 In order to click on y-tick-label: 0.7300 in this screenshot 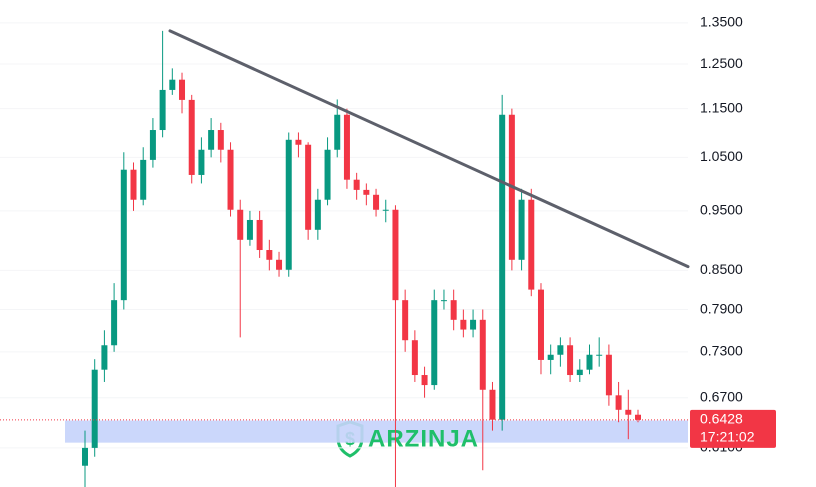, I will do `click(721, 351)`.